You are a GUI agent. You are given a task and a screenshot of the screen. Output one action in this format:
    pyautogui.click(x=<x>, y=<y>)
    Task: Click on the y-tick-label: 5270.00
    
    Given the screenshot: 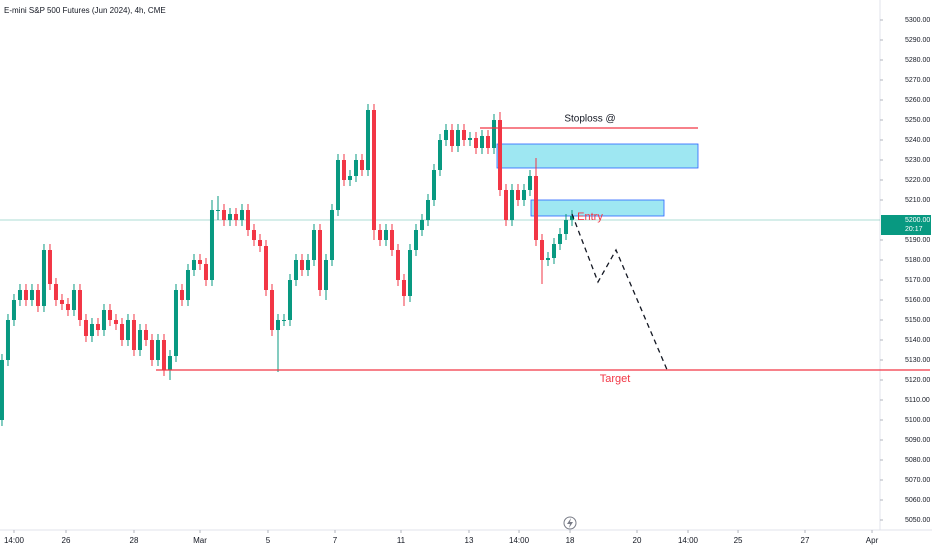 What is the action you would take?
    pyautogui.click(x=917, y=80)
    